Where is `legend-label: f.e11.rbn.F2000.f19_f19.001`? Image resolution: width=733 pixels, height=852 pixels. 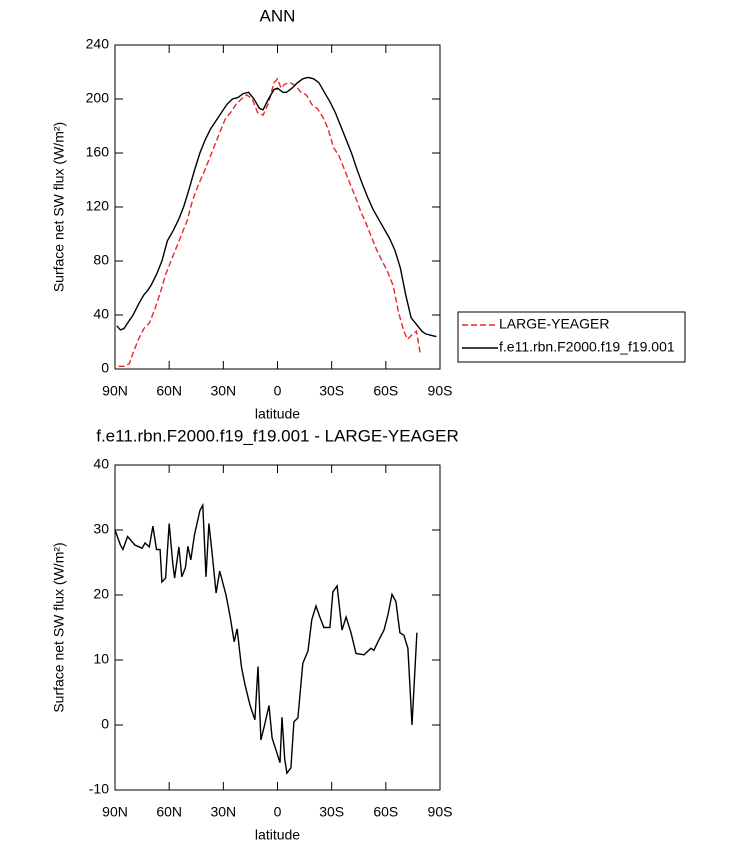
legend-label: f.e11.rbn.F2000.f19_f19.001 is located at coordinates (587, 347).